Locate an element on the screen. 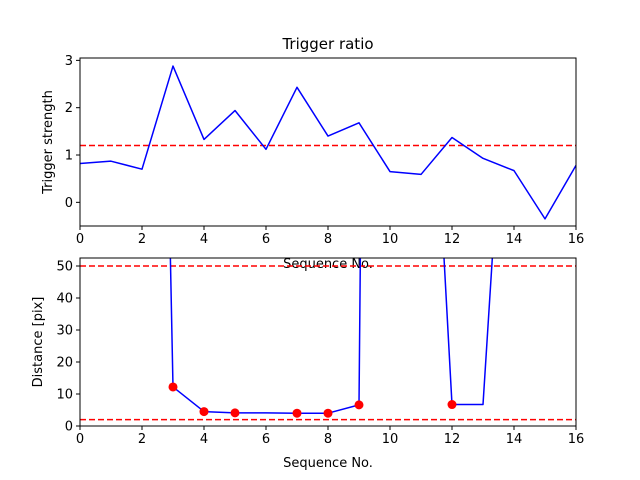 This screenshot has width=640, height=480. y-tick-label: 50 is located at coordinates (64, 267).